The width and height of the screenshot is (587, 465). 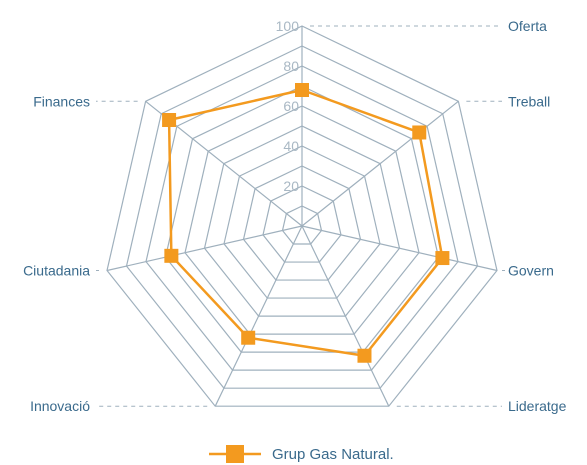 I want to click on tick-label: 100, so click(x=288, y=26).